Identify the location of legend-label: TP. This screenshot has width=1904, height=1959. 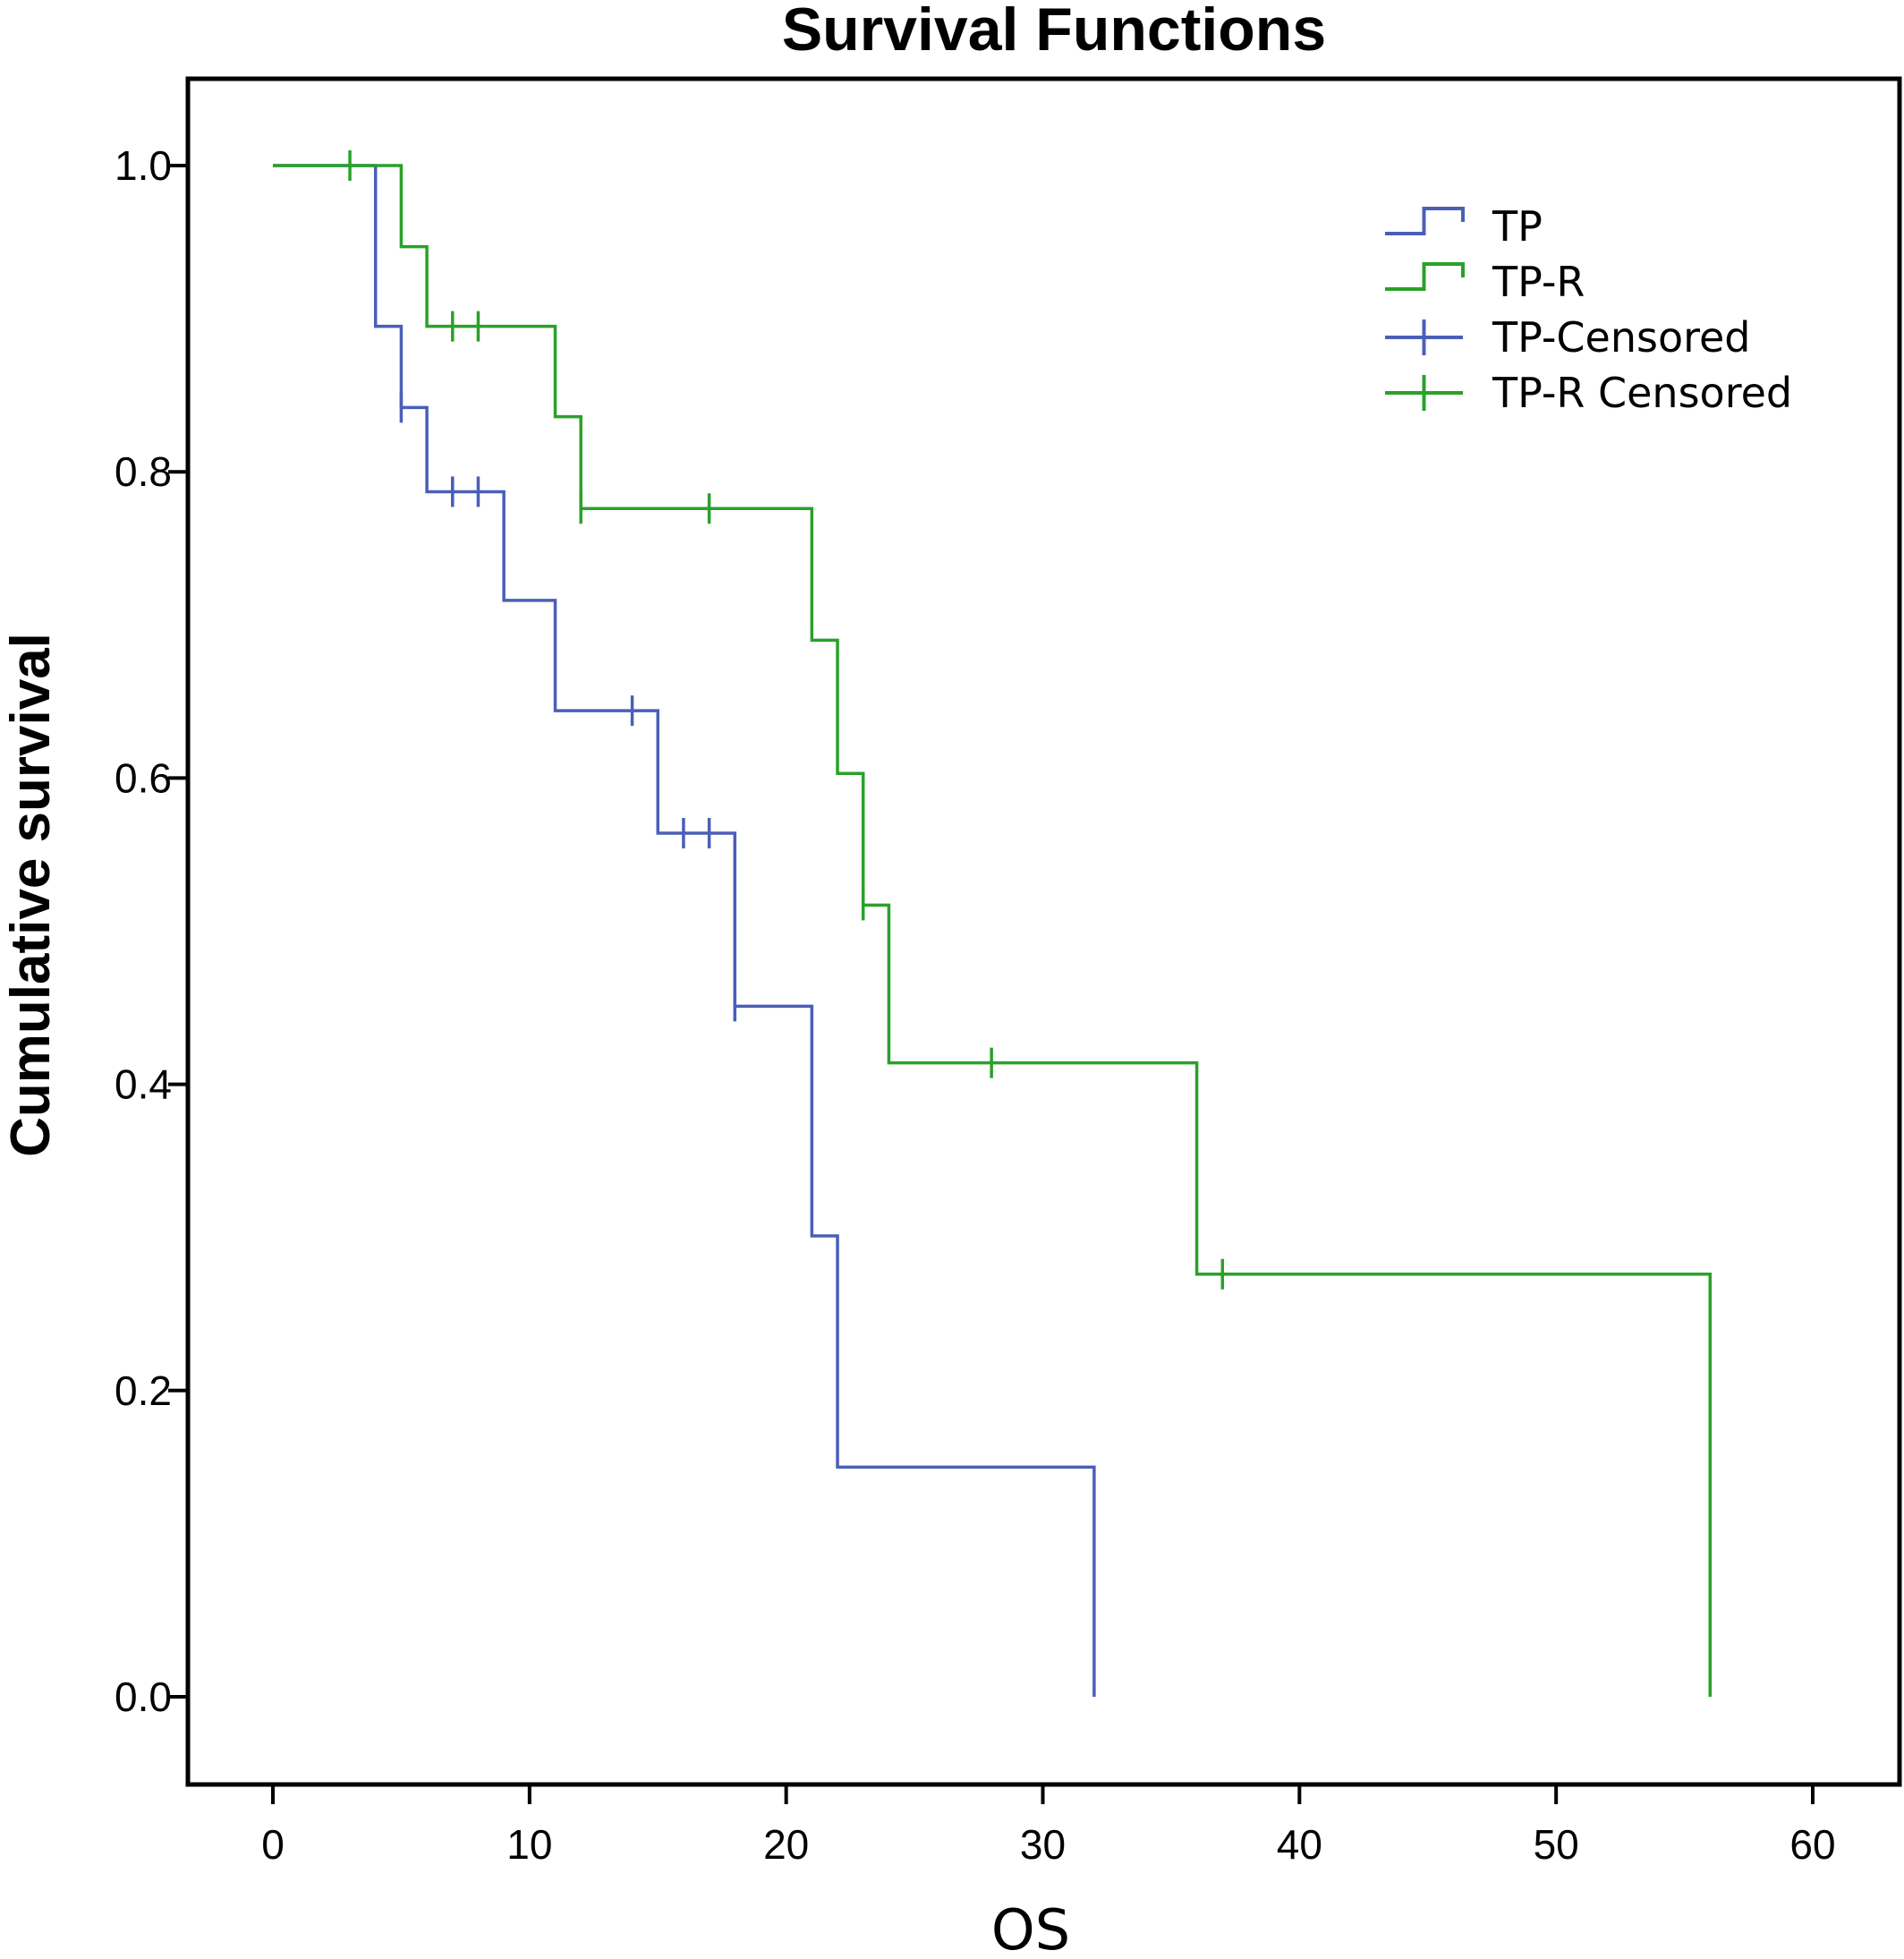
(1517, 226).